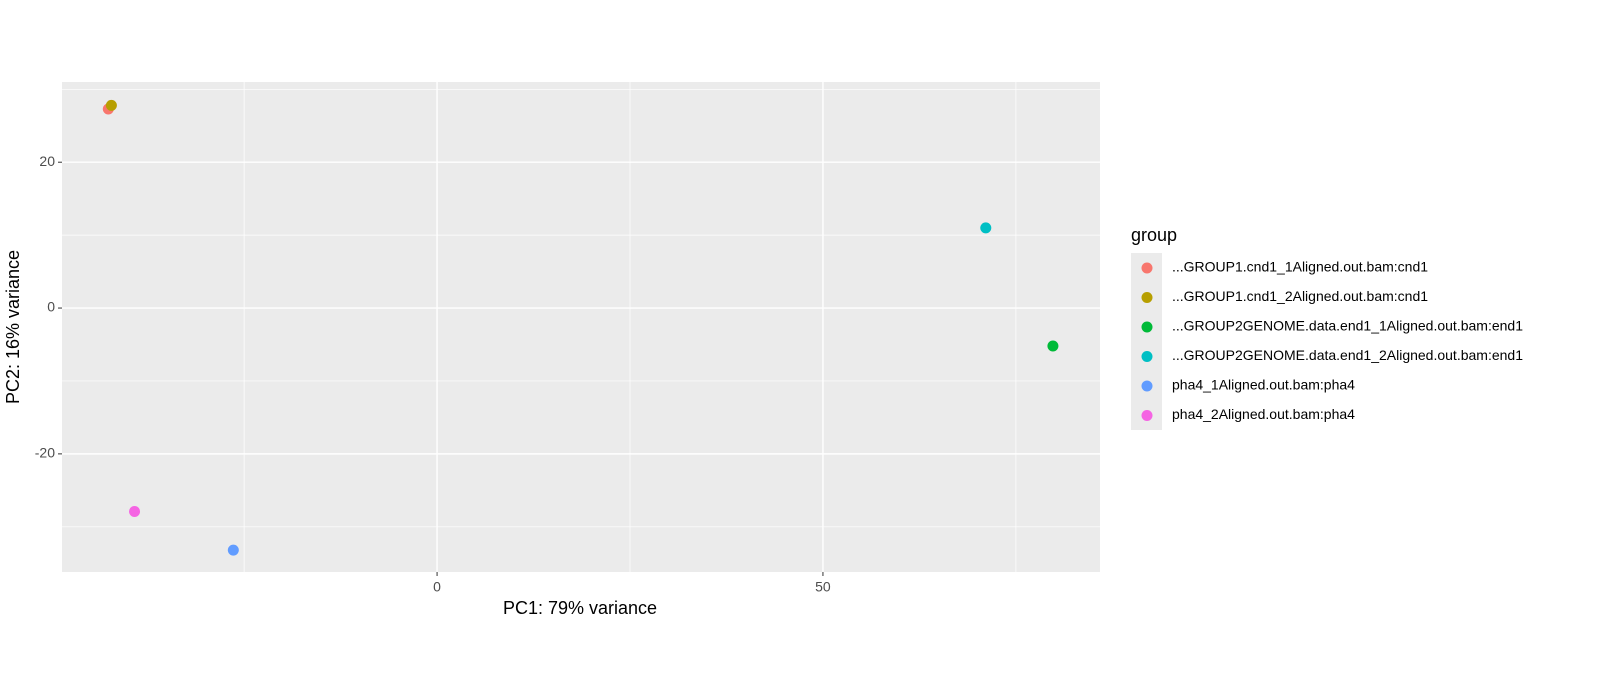 The height and width of the screenshot is (689, 1600). Describe the element at coordinates (823, 587) in the screenshot. I see `x-tick-label: 50` at that location.